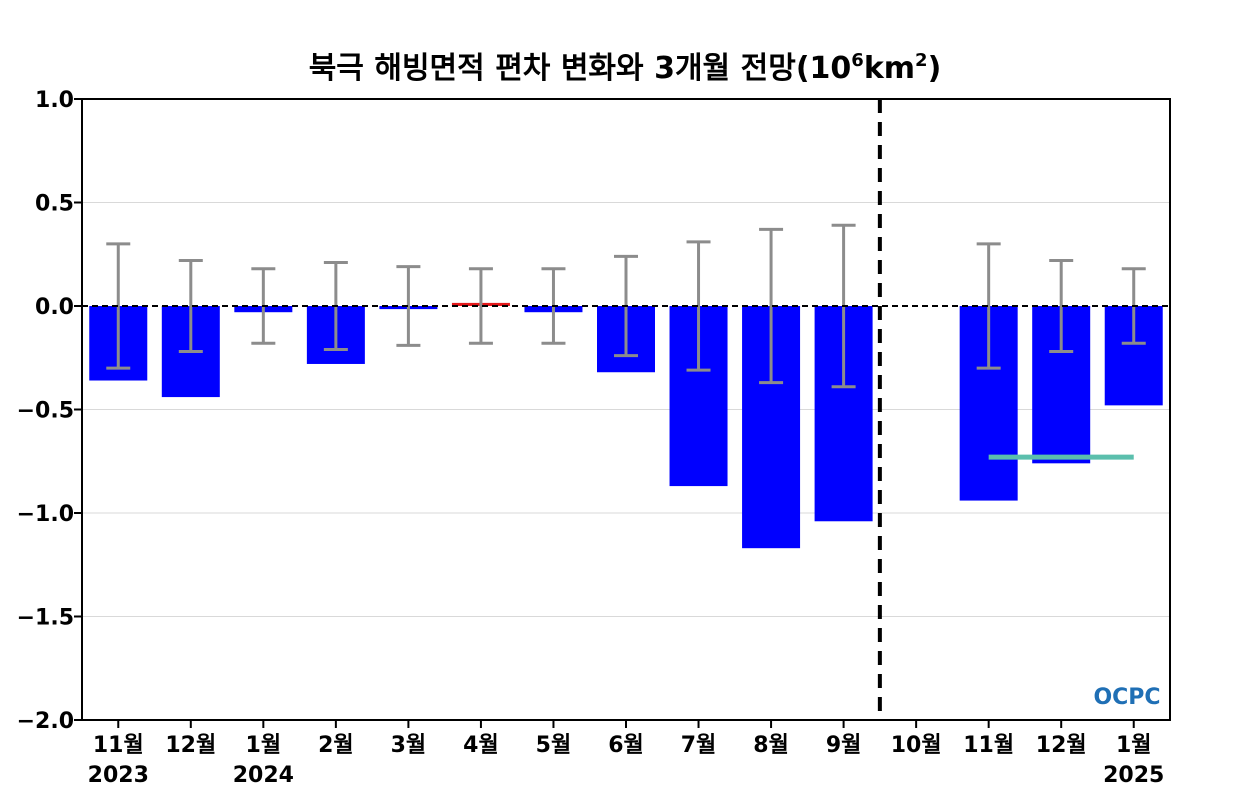  I want to click on chart-title: 북극 해빙면적 편차 변화와 3개월 전망(106km2), so click(625, 68).